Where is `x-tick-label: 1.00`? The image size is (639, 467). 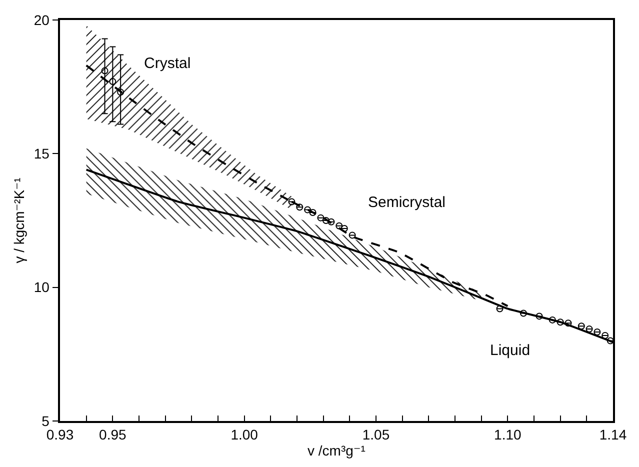 x-tick-label: 1.00 is located at coordinates (244, 434).